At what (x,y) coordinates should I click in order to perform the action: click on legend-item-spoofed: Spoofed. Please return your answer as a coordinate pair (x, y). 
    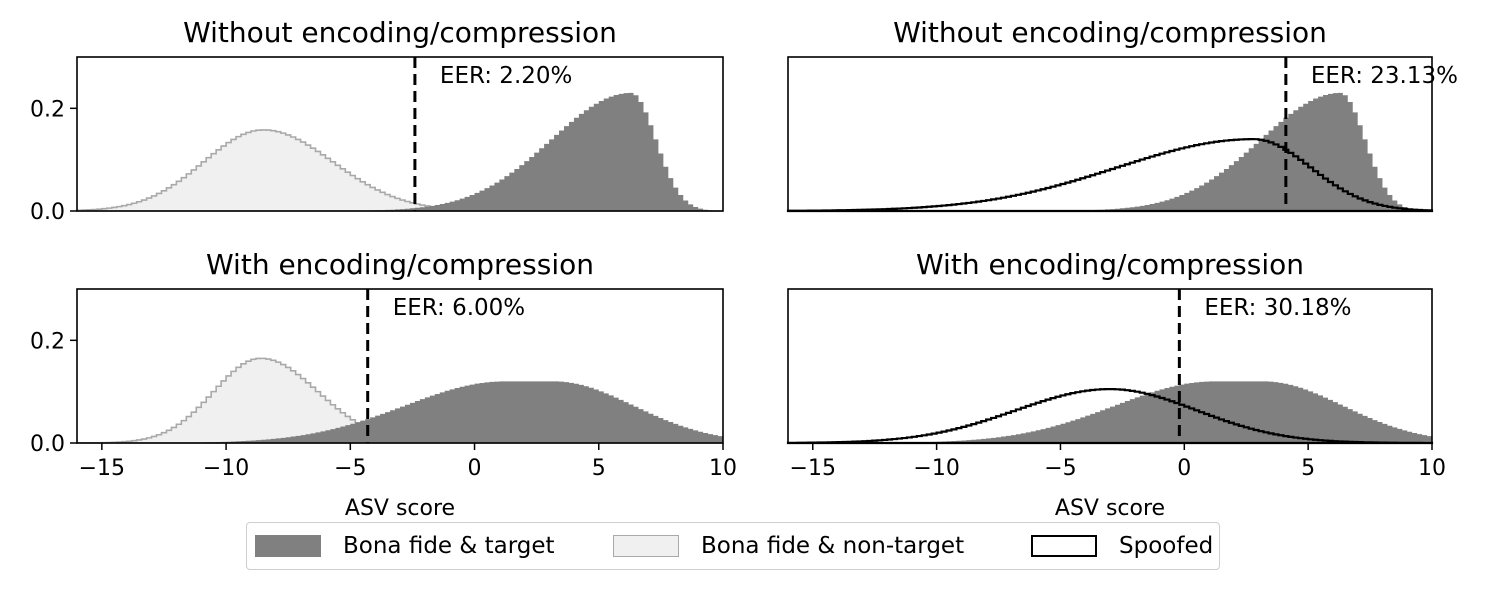
    Looking at the image, I should click on (1122, 546).